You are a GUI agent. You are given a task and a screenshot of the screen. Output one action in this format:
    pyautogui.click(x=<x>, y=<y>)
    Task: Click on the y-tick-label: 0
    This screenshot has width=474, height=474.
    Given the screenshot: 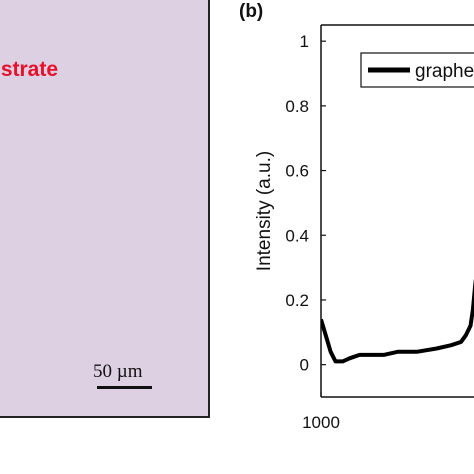 What is the action you would take?
    pyautogui.click(x=304, y=365)
    